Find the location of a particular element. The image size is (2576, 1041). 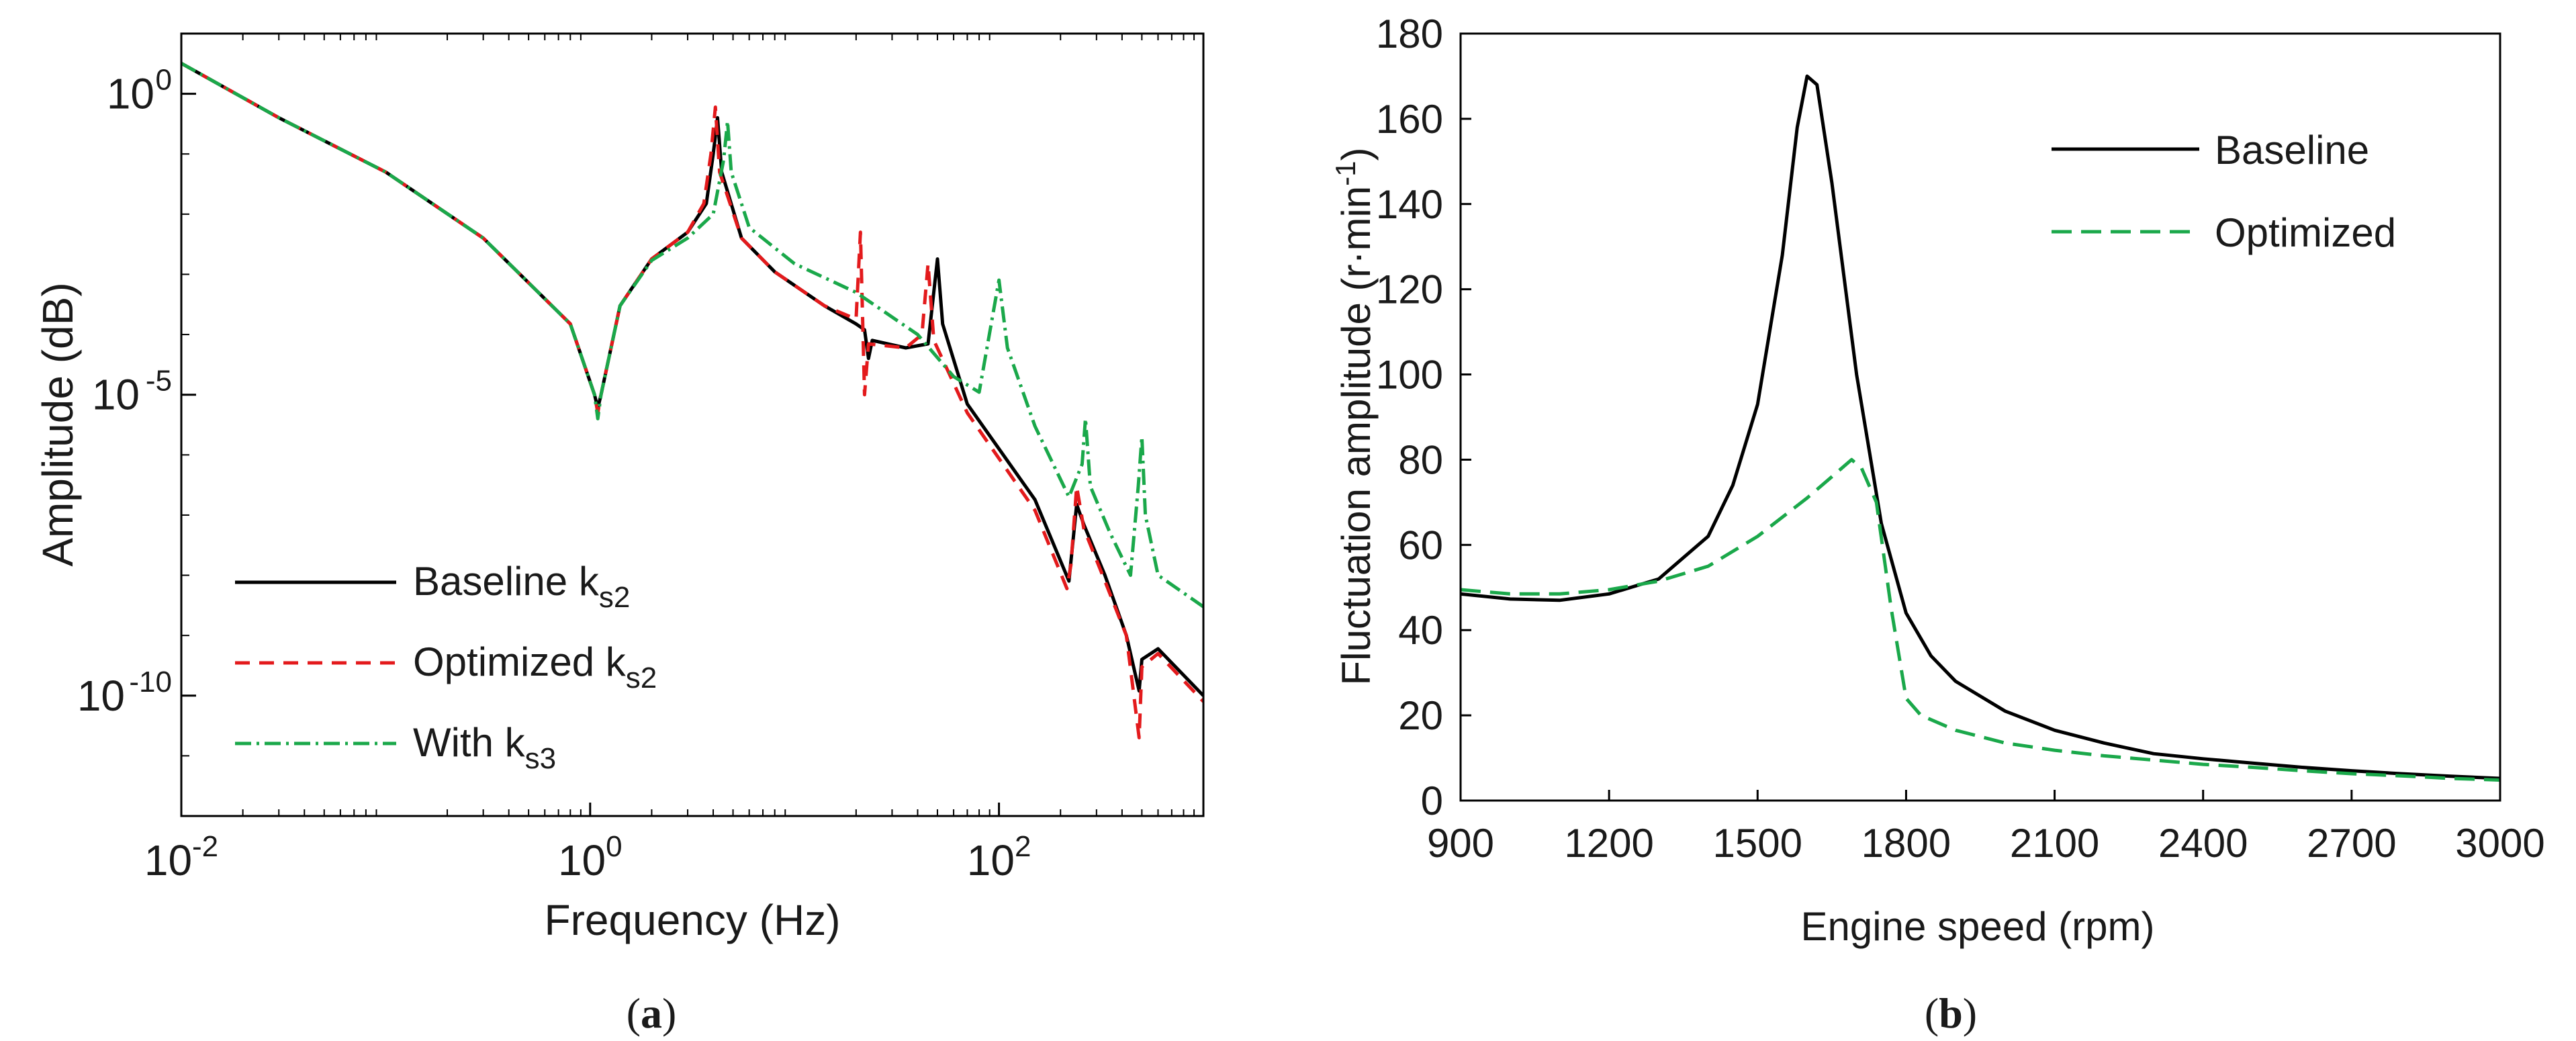

chart-a-y-tick-exponent: -5 is located at coordinates (159, 381).